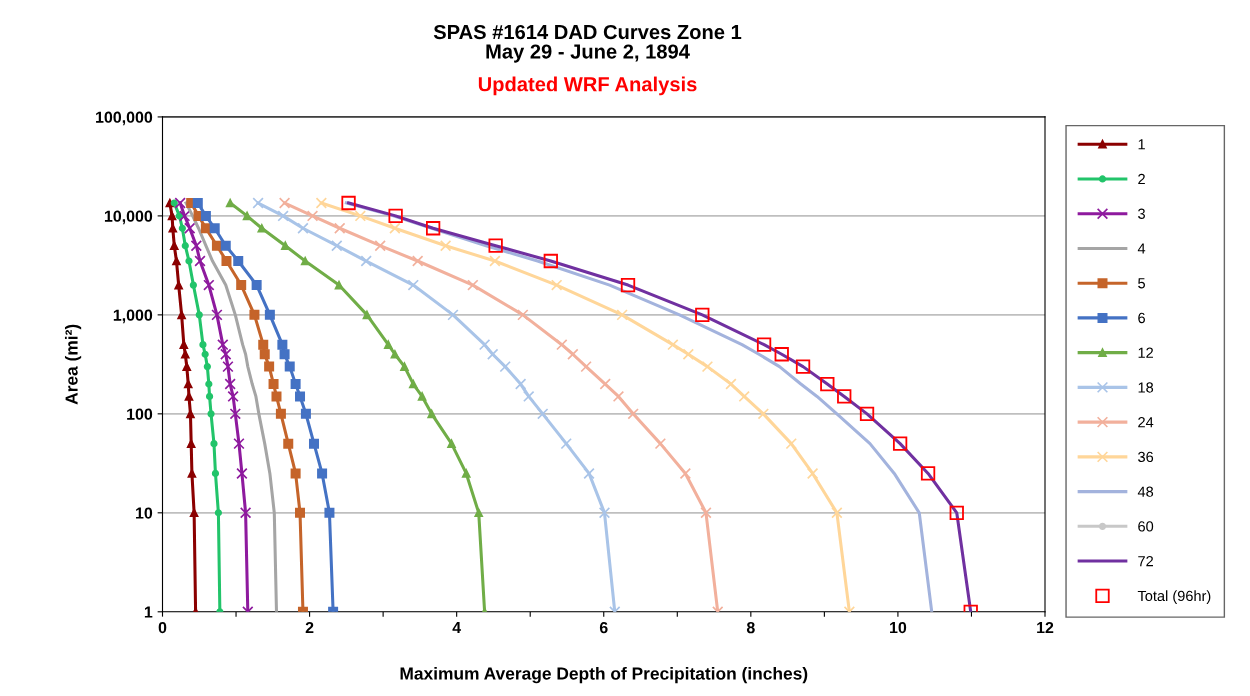 This screenshot has height=696, width=1250. Describe the element at coordinates (604, 675) in the screenshot. I see `x-axis-title: Maximum Average Depth of Precipitation (inches)` at that location.